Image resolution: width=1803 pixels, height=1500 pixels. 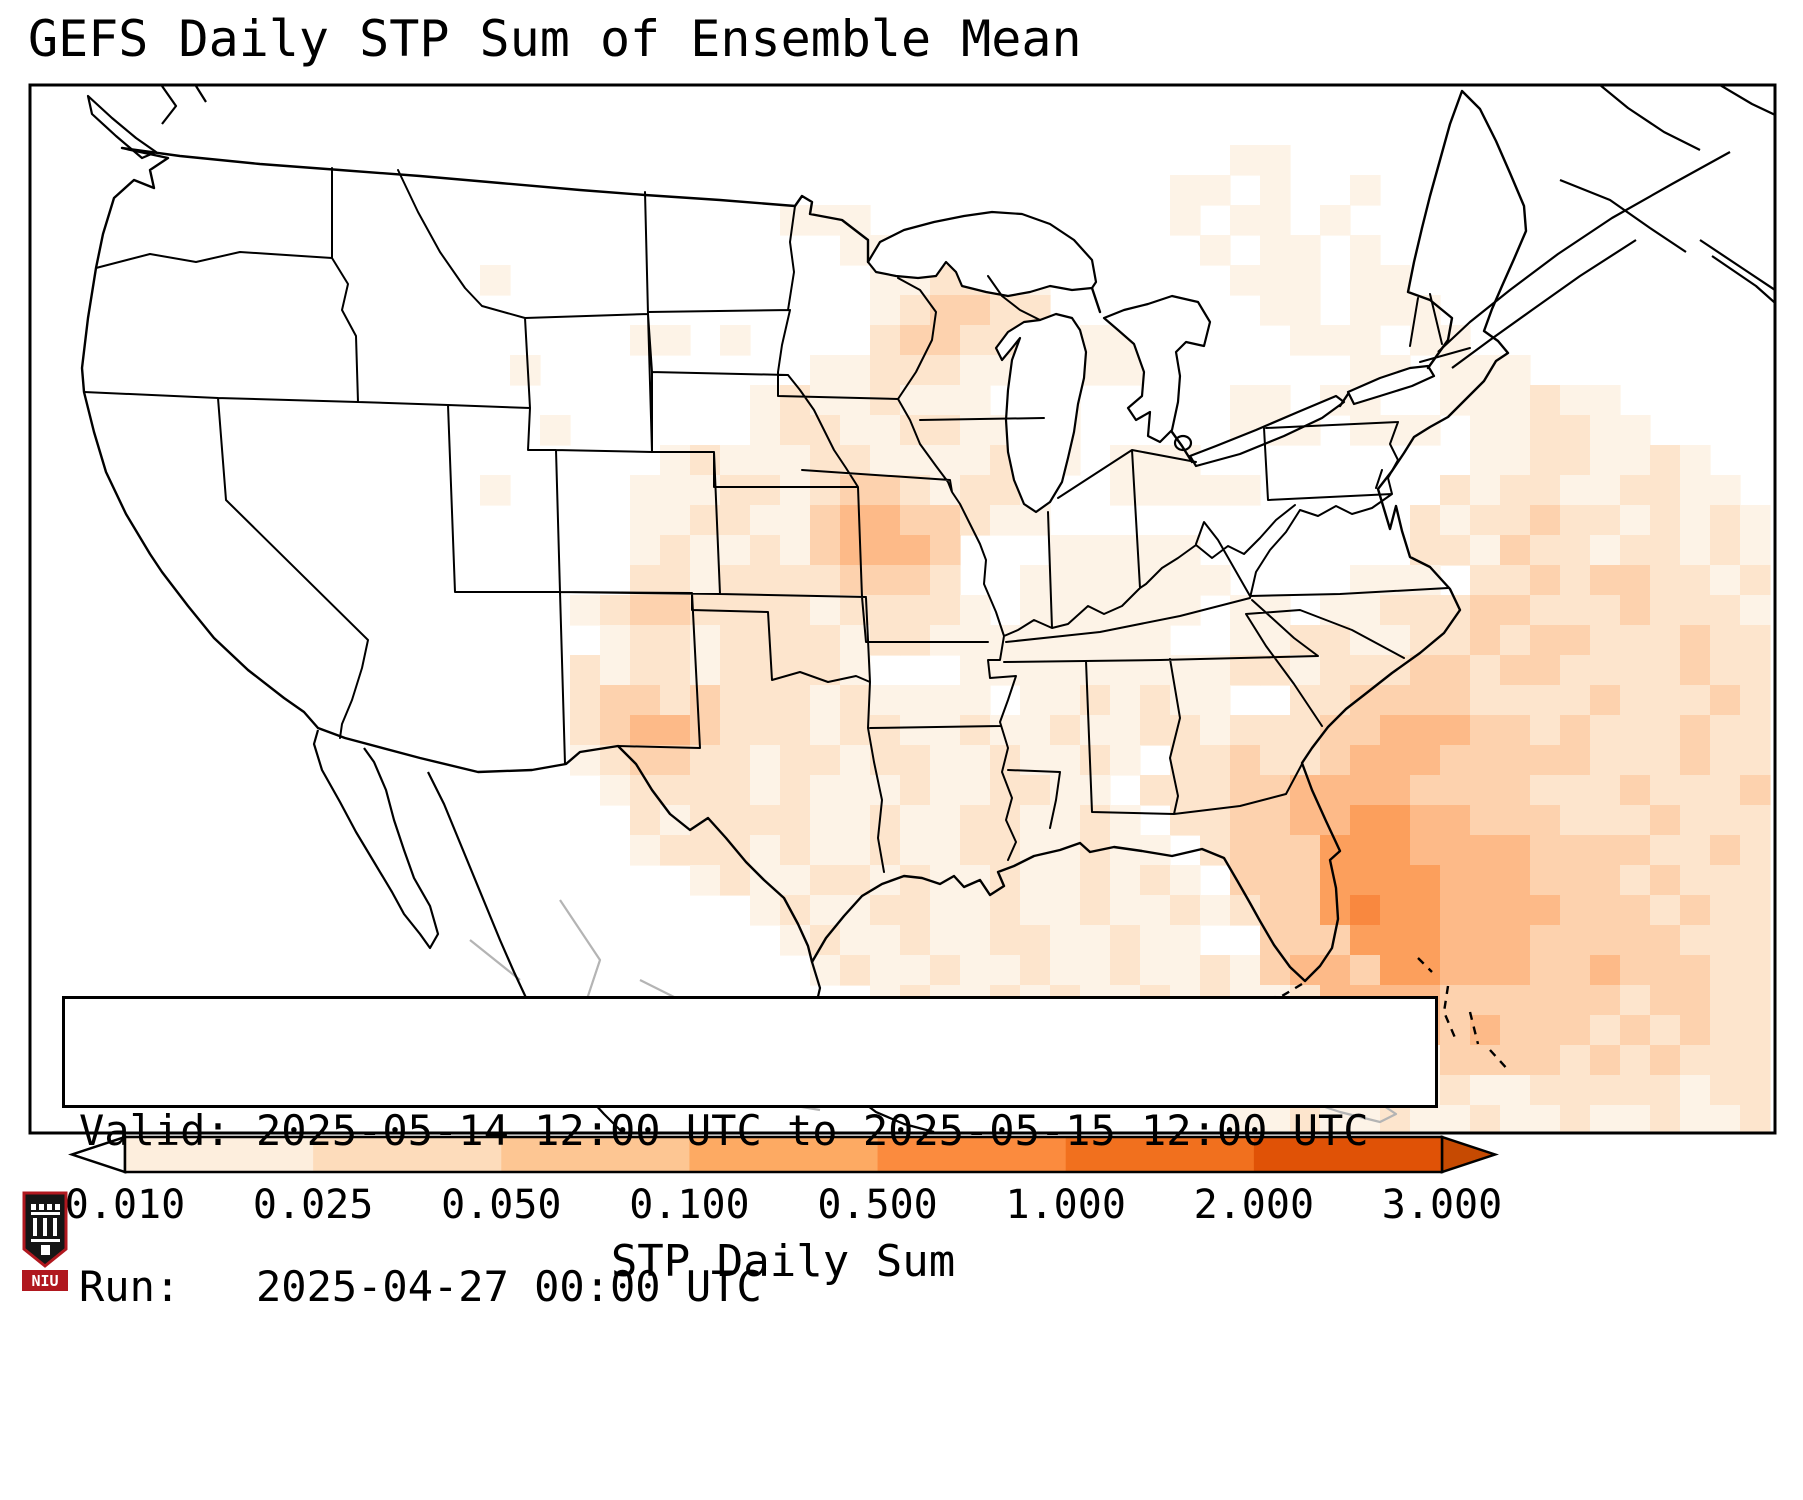 What do you see at coordinates (146, 122) in the screenshot?
I see `vancouver-island` at bounding box center [146, 122].